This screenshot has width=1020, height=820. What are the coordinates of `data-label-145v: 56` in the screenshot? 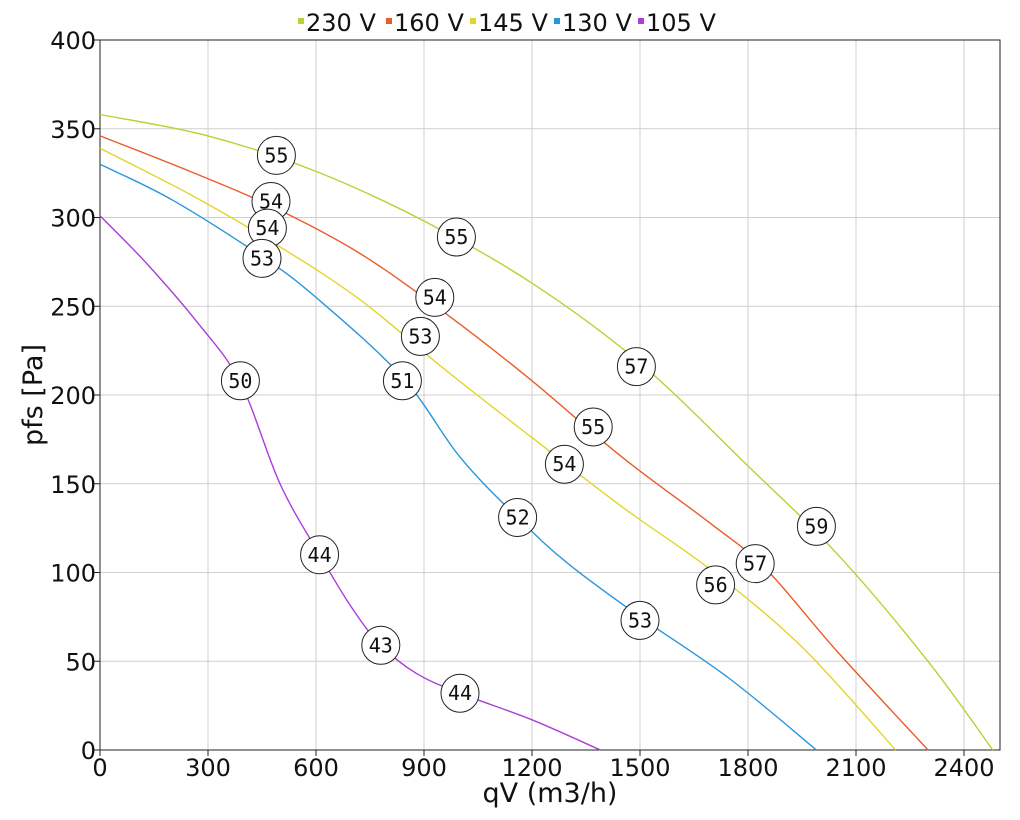 It's located at (716, 585).